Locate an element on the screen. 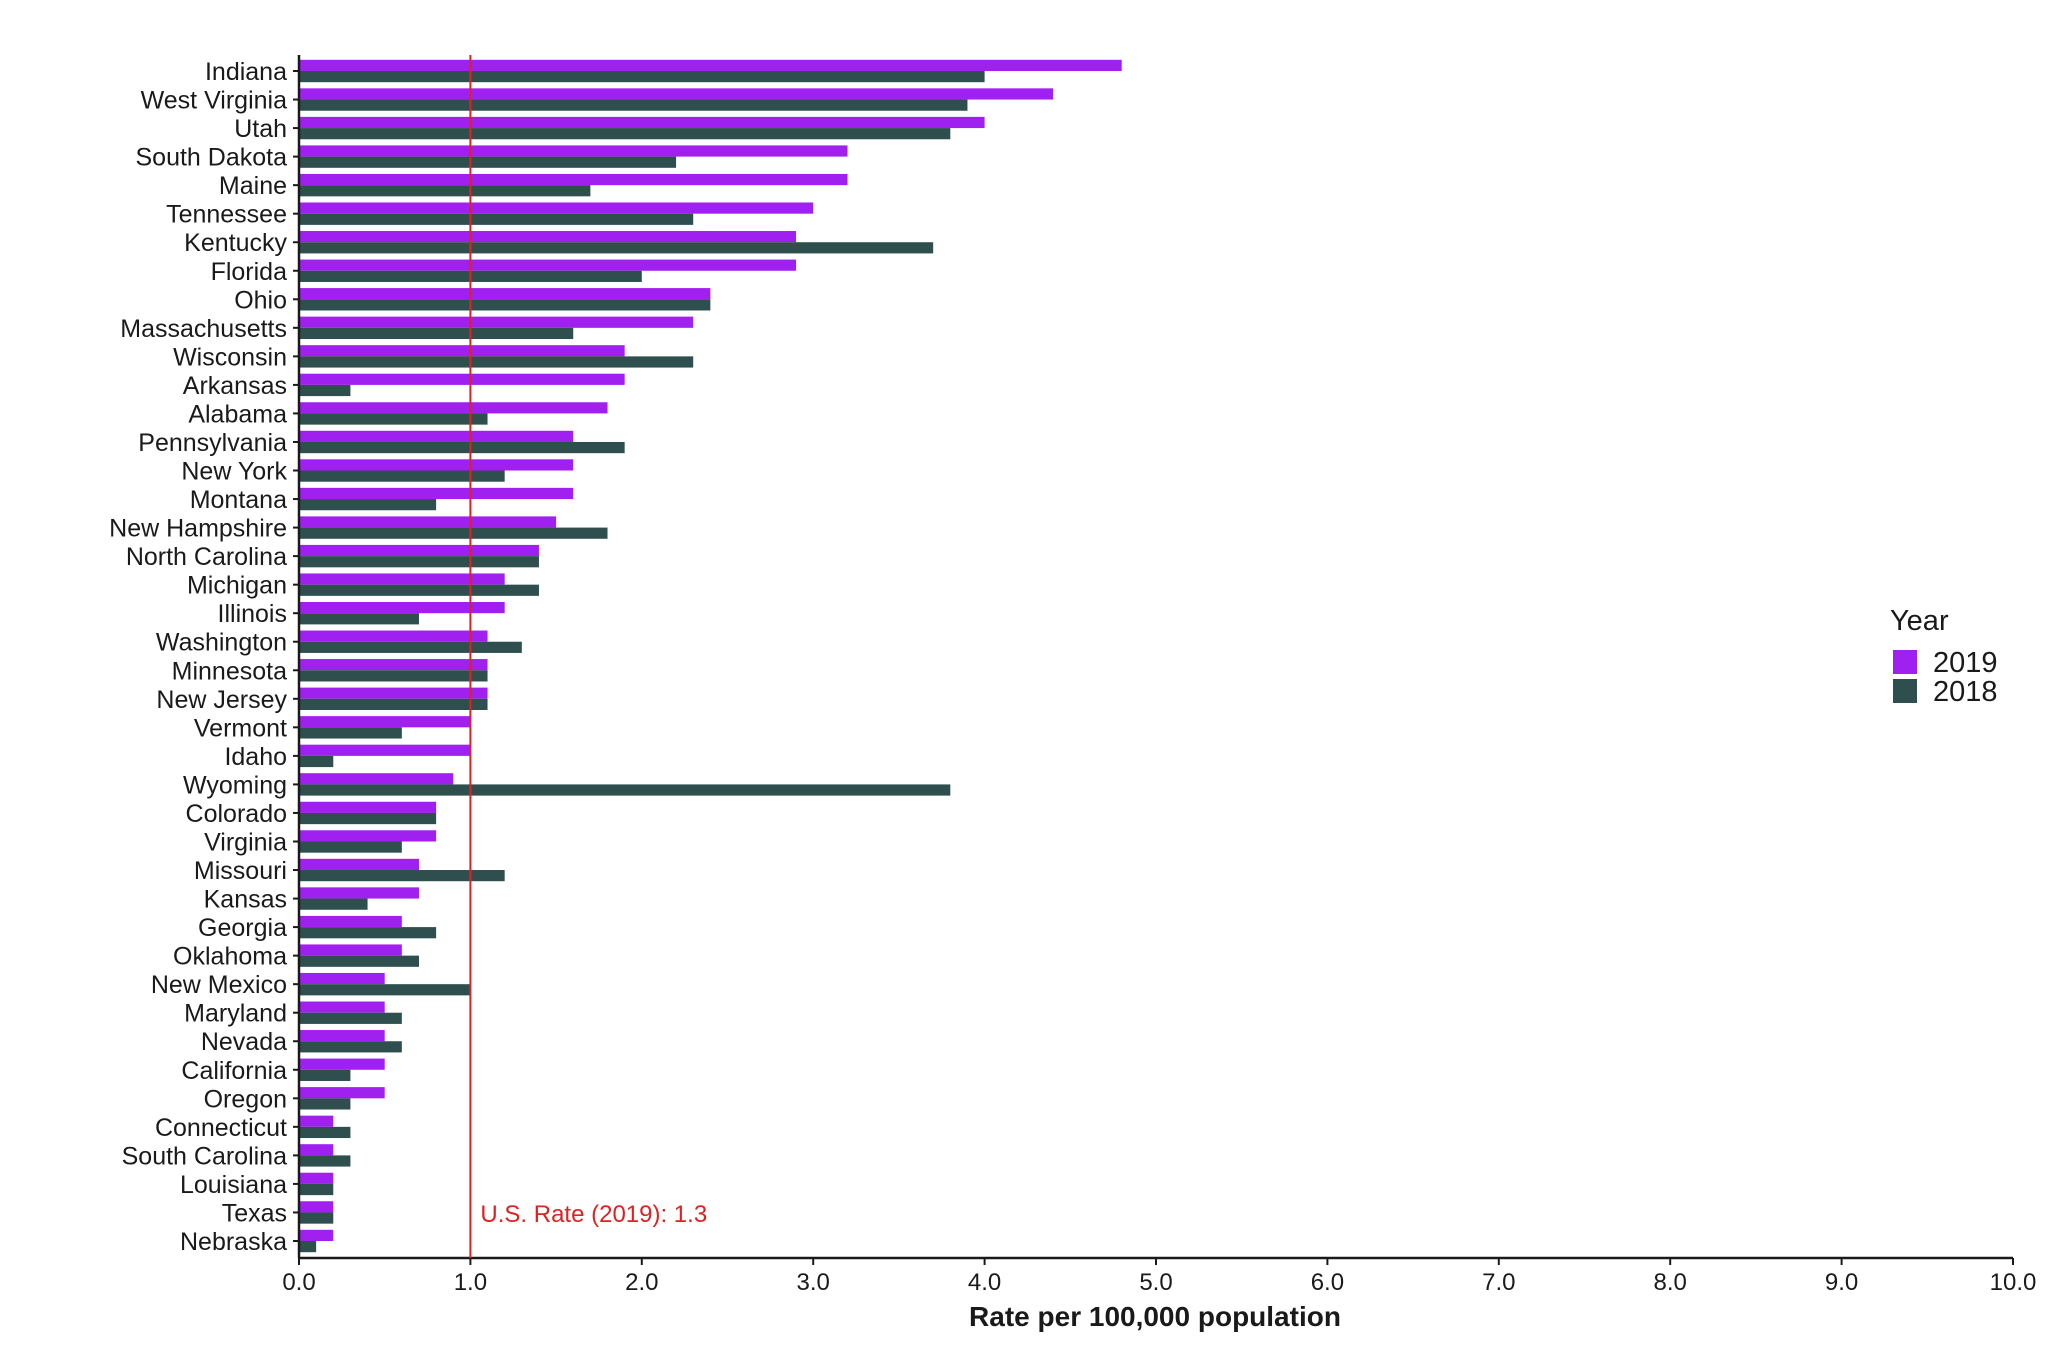  state-label: Massachusetts is located at coordinates (203, 329).